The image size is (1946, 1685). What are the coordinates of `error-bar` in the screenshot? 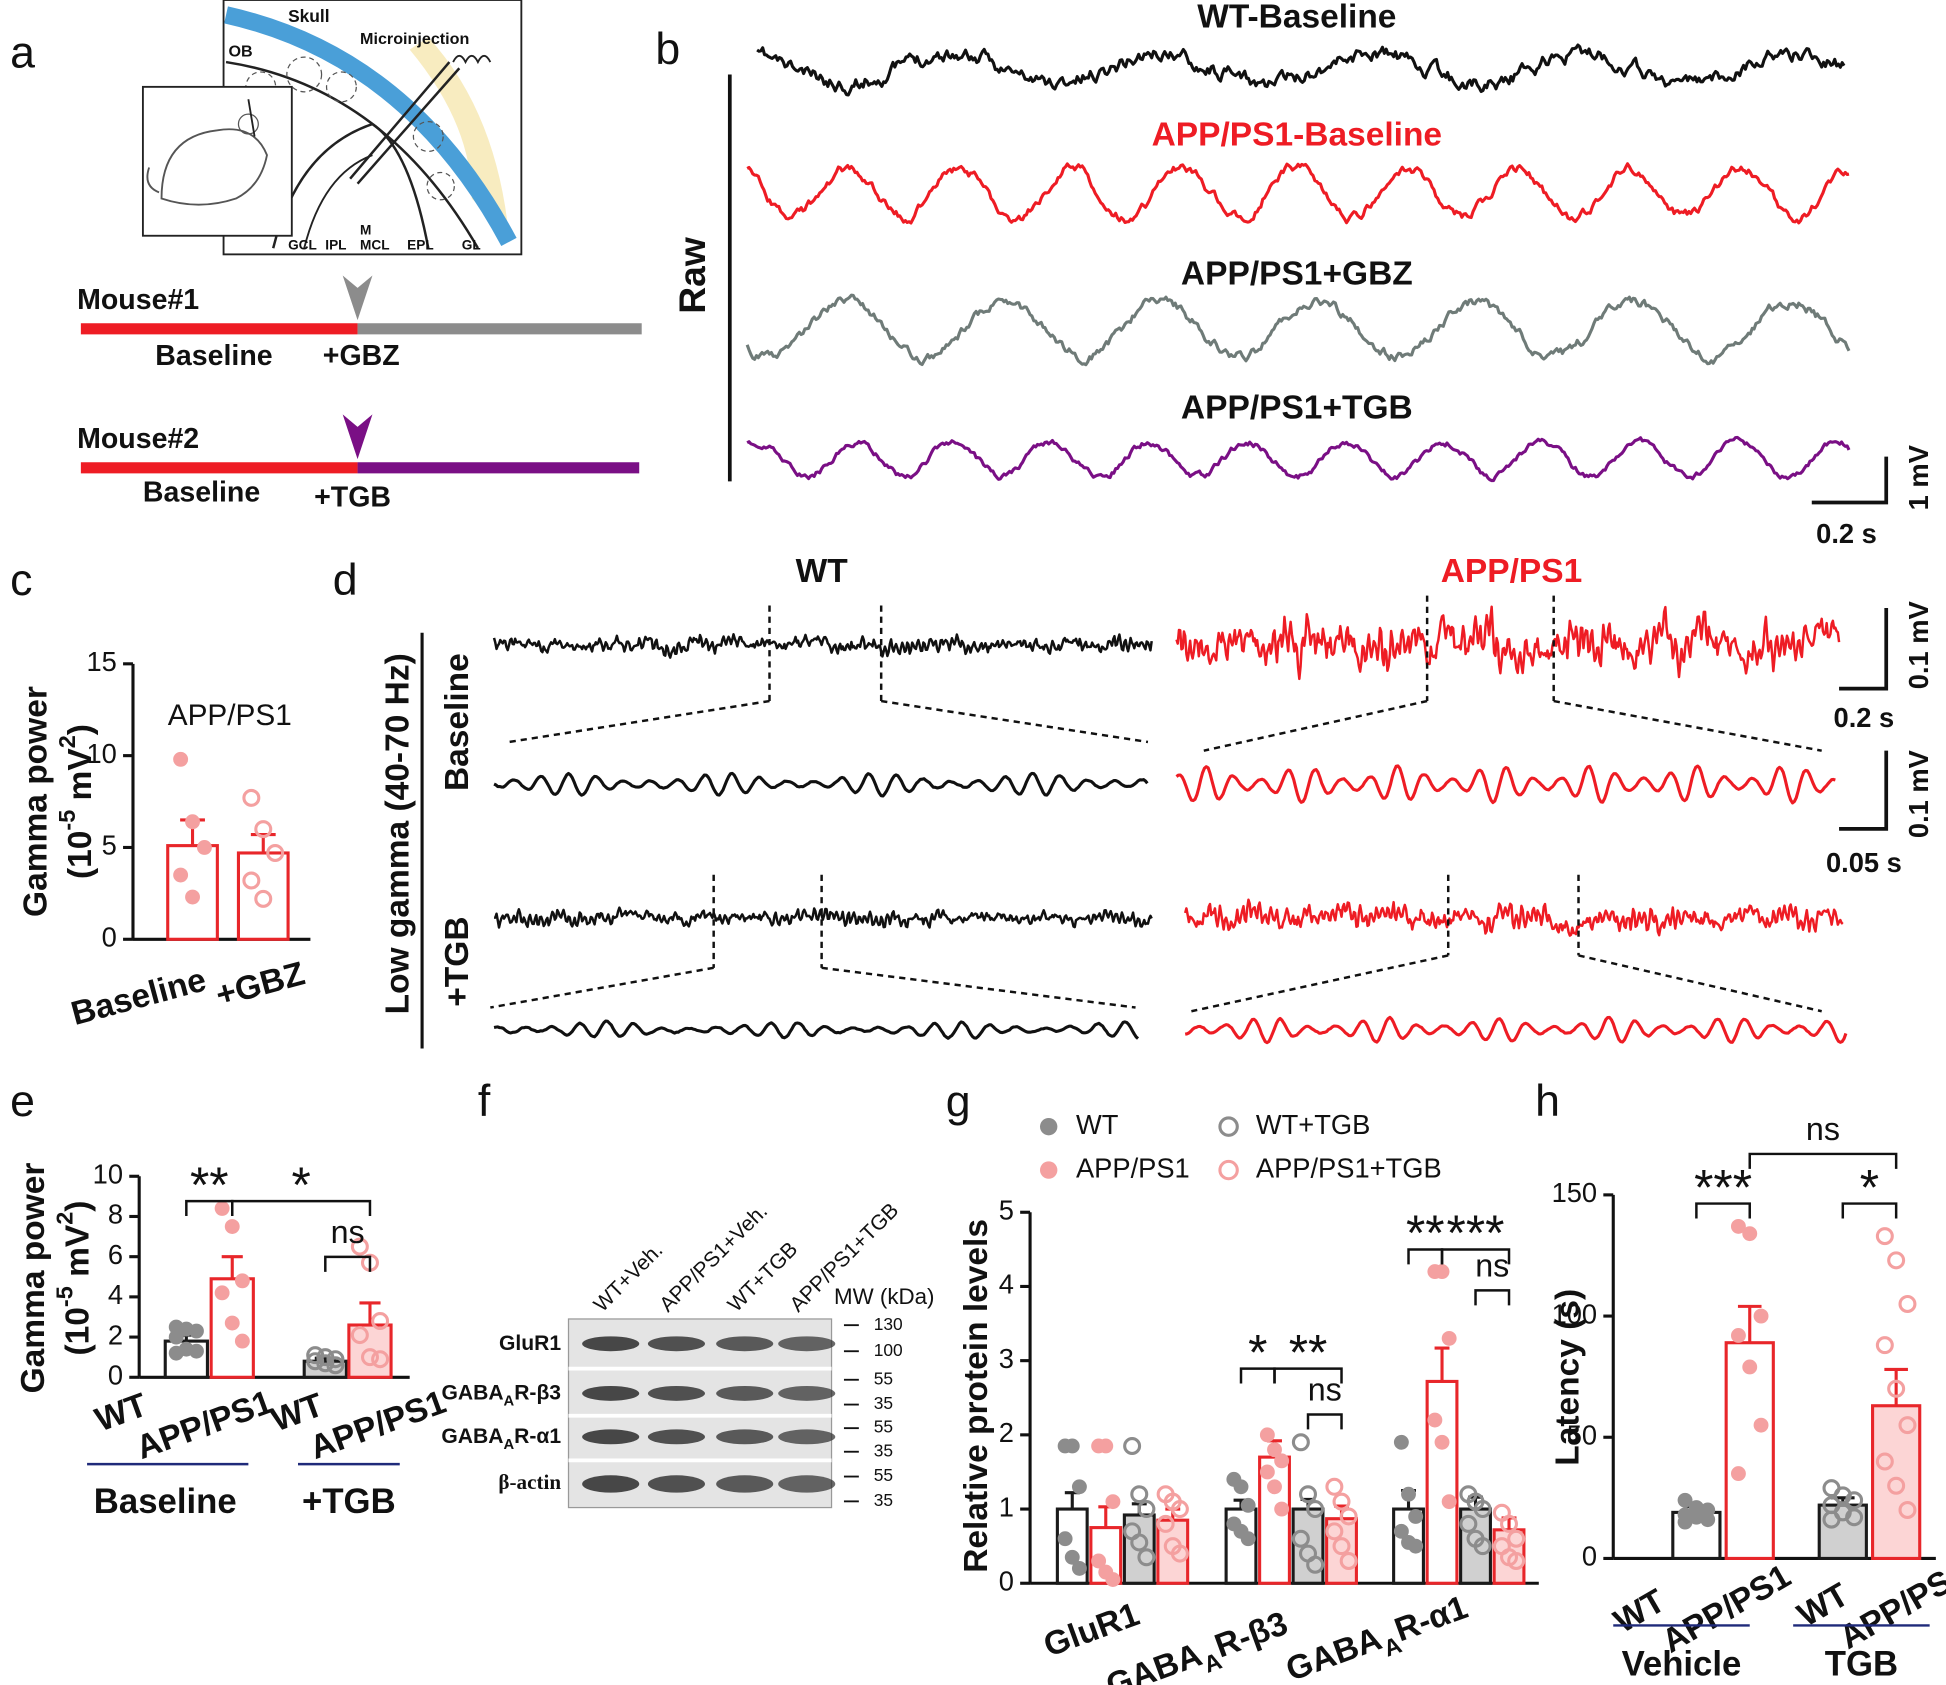 It's located at (370, 1313).